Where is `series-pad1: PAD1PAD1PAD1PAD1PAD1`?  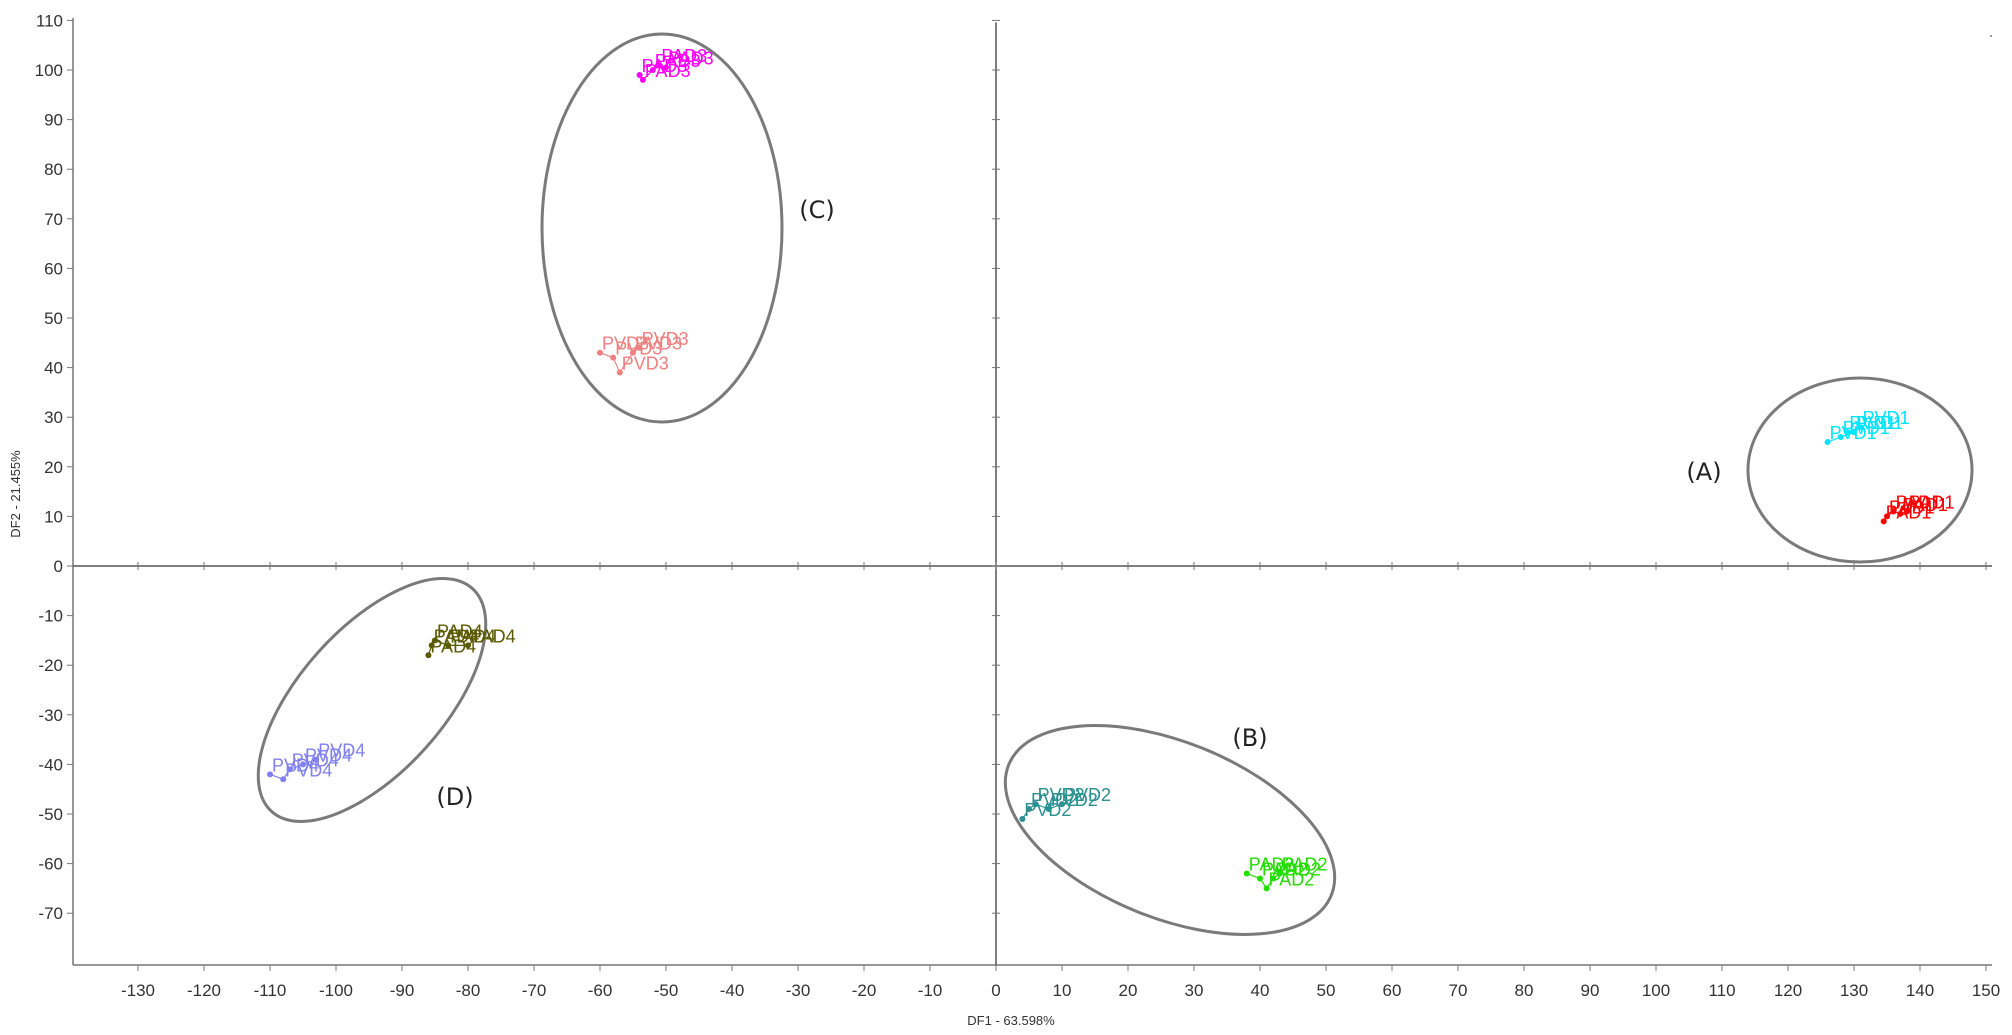
series-pad1: PAD1PAD1PAD1PAD1PAD1 is located at coordinates (1917, 508).